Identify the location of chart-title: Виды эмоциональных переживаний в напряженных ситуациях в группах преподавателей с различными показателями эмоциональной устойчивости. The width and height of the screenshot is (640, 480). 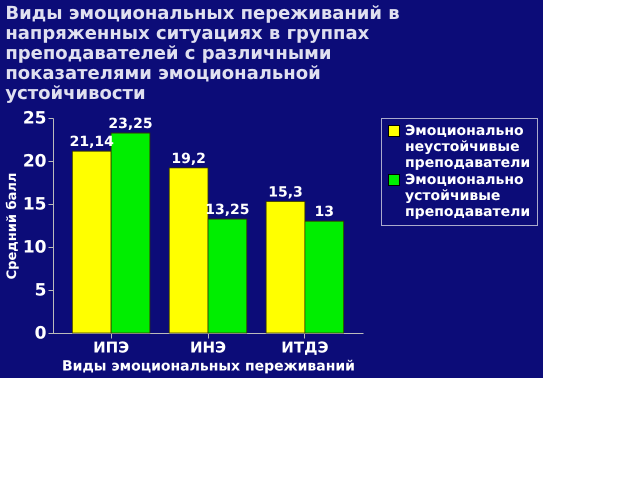
(202, 53).